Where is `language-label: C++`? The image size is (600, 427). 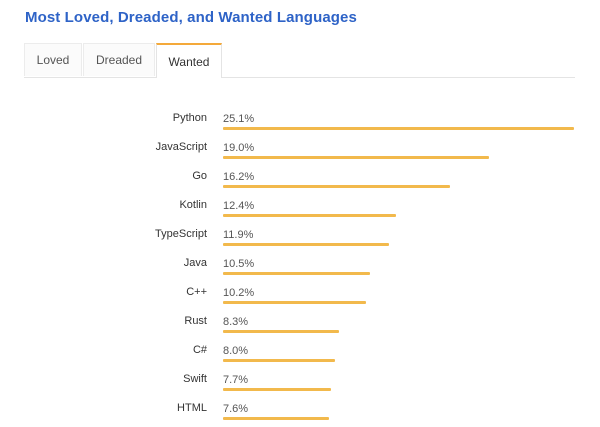
language-label: C++ is located at coordinates (196, 292).